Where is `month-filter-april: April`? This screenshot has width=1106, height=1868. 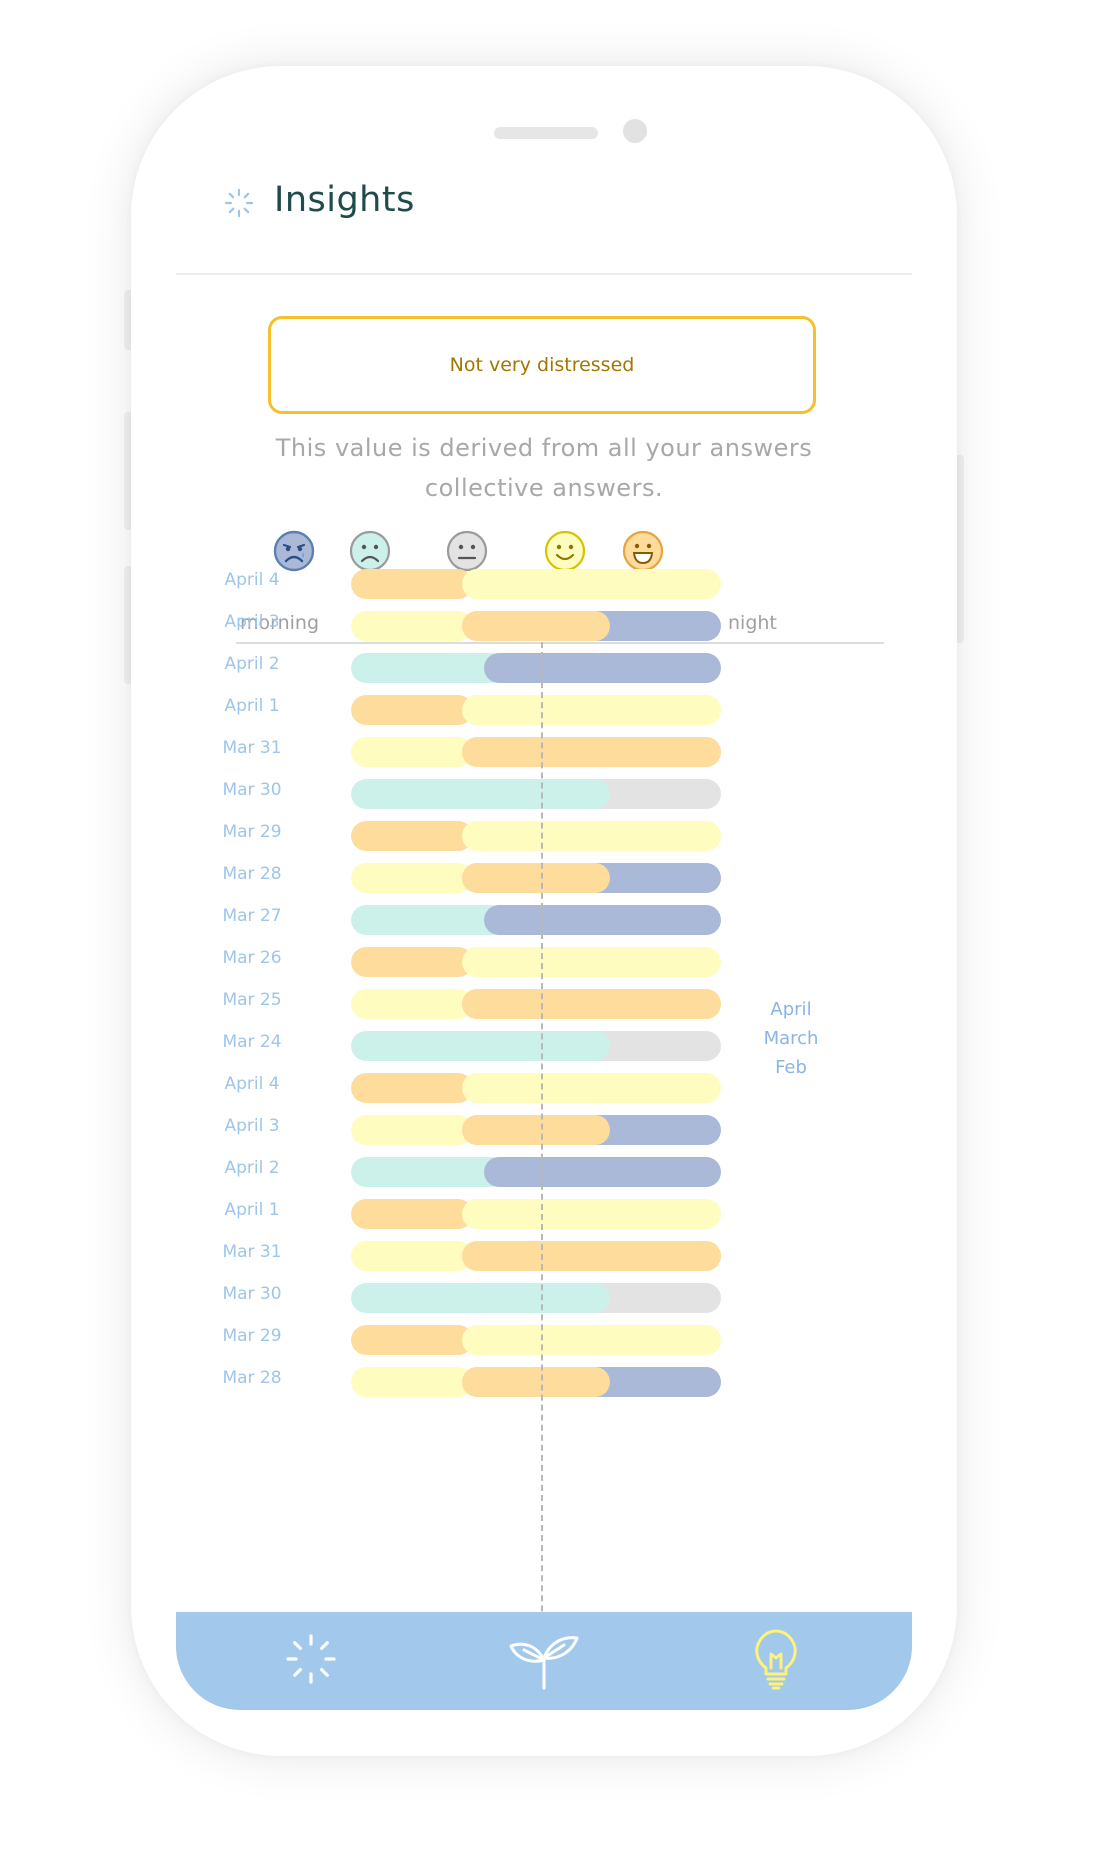
month-filter-april: April is located at coordinates (791, 1009).